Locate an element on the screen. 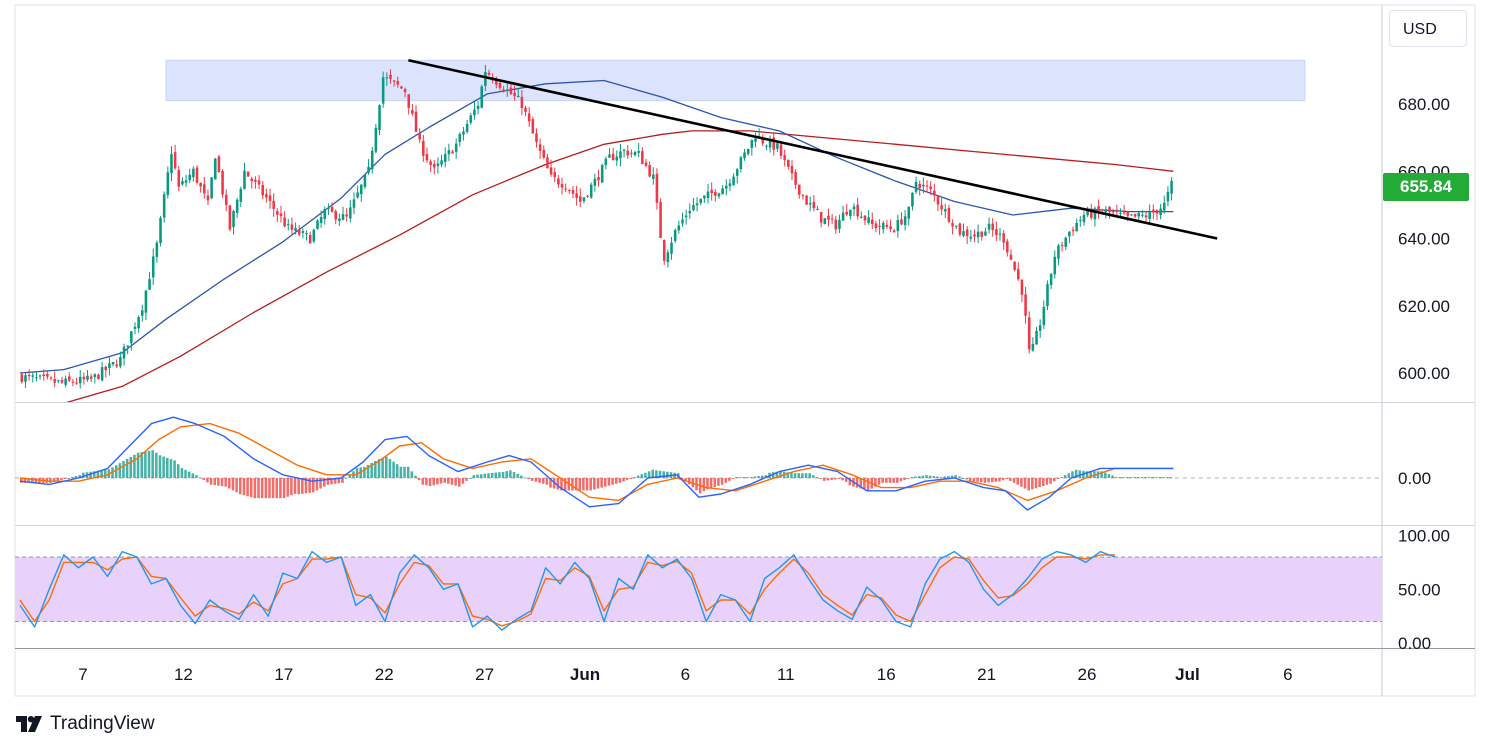 The height and width of the screenshot is (755, 1491). brand-footer: TradingView is located at coordinates (85, 724).